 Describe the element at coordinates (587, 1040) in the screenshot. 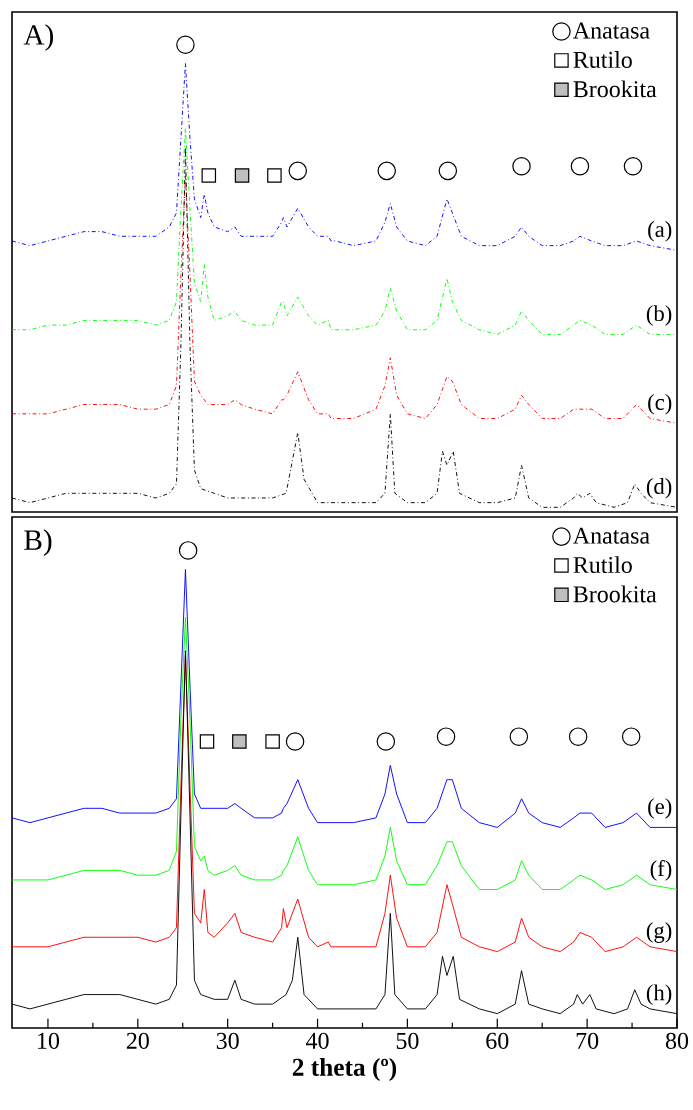

I see `x-tick-label: 70` at that location.